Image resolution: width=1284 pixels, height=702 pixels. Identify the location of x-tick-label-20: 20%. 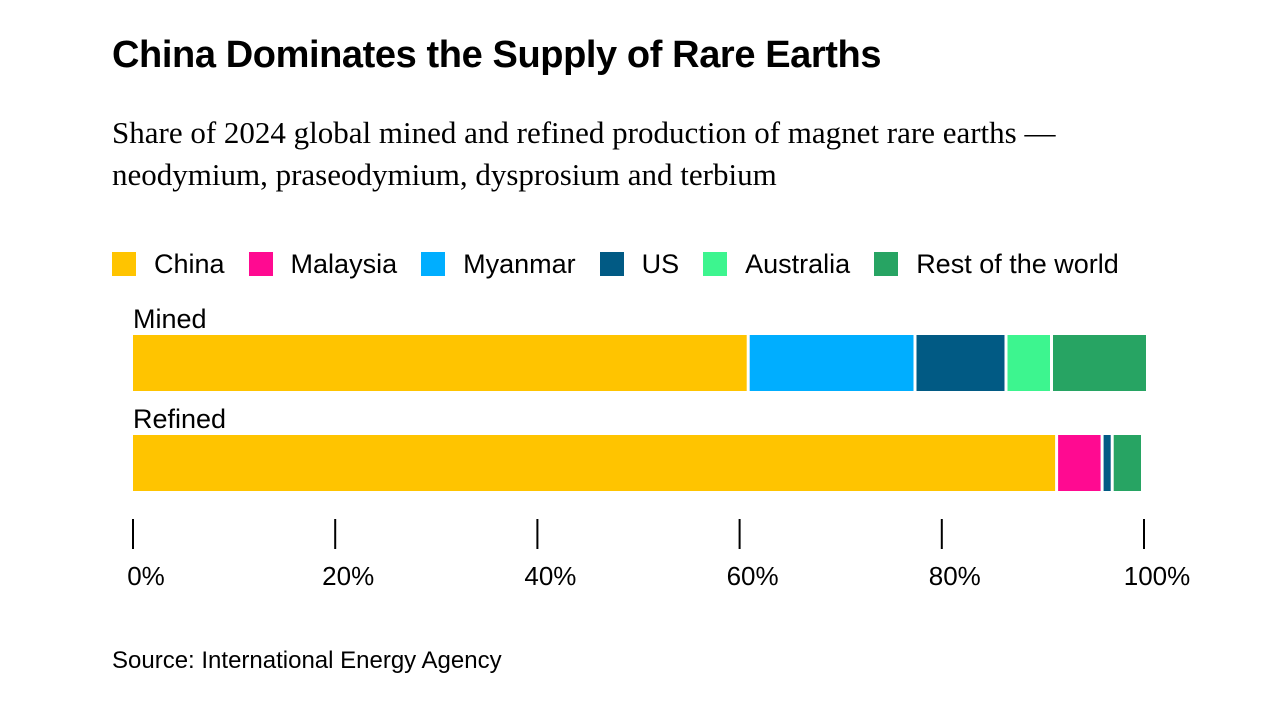
(348, 576).